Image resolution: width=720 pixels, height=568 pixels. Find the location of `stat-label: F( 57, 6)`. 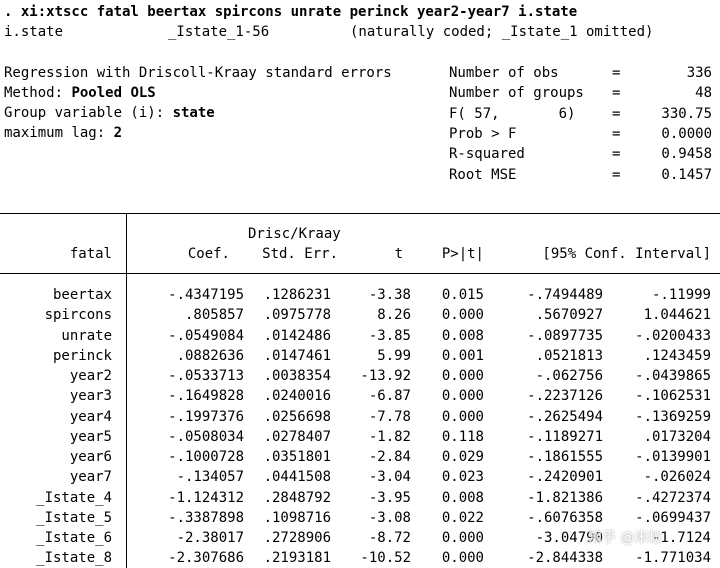

stat-label: F( 57, 6) is located at coordinates (512, 113).